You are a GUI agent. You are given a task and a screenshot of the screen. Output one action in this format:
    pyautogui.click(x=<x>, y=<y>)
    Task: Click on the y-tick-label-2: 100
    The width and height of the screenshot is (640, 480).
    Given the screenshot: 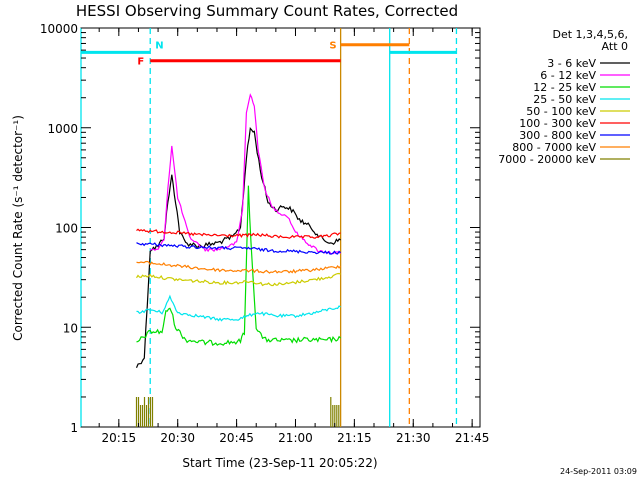 What is the action you would take?
    pyautogui.click(x=66, y=229)
    